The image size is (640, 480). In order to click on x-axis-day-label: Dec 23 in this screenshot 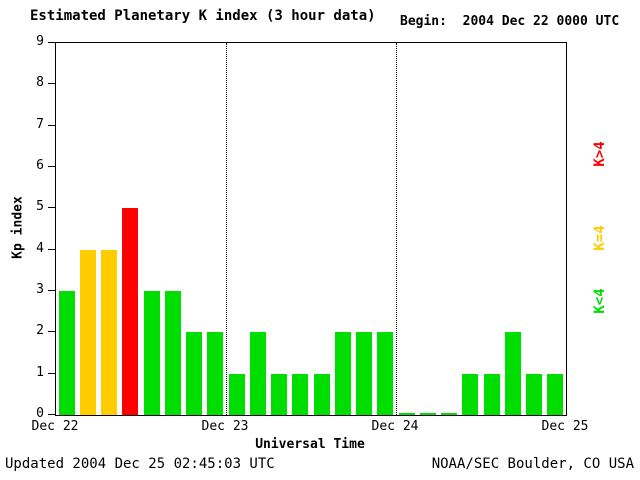, I will do `click(225, 426)`.